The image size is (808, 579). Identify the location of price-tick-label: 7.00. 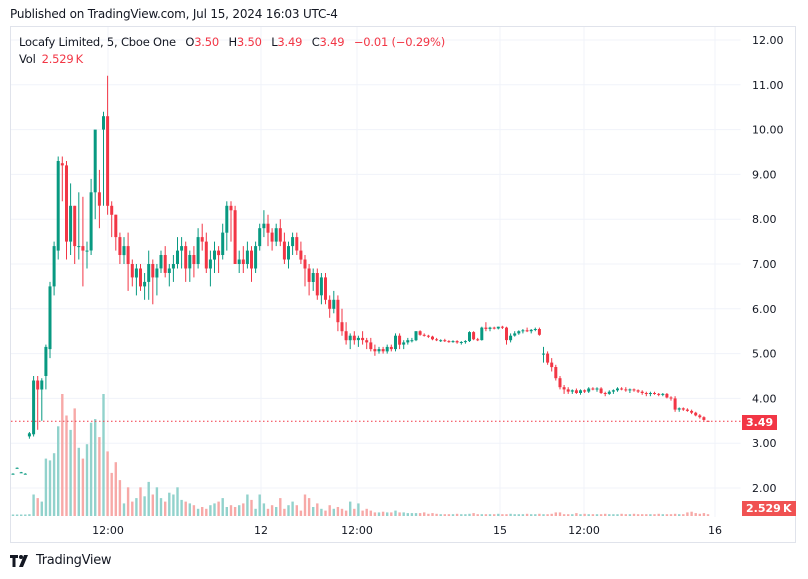
(764, 264).